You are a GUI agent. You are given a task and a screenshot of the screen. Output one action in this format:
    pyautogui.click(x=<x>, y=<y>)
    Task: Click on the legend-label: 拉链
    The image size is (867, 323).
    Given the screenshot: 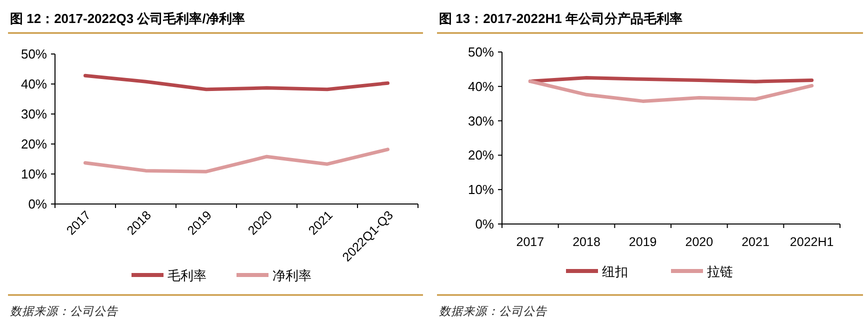 What is the action you would take?
    pyautogui.click(x=720, y=271)
    